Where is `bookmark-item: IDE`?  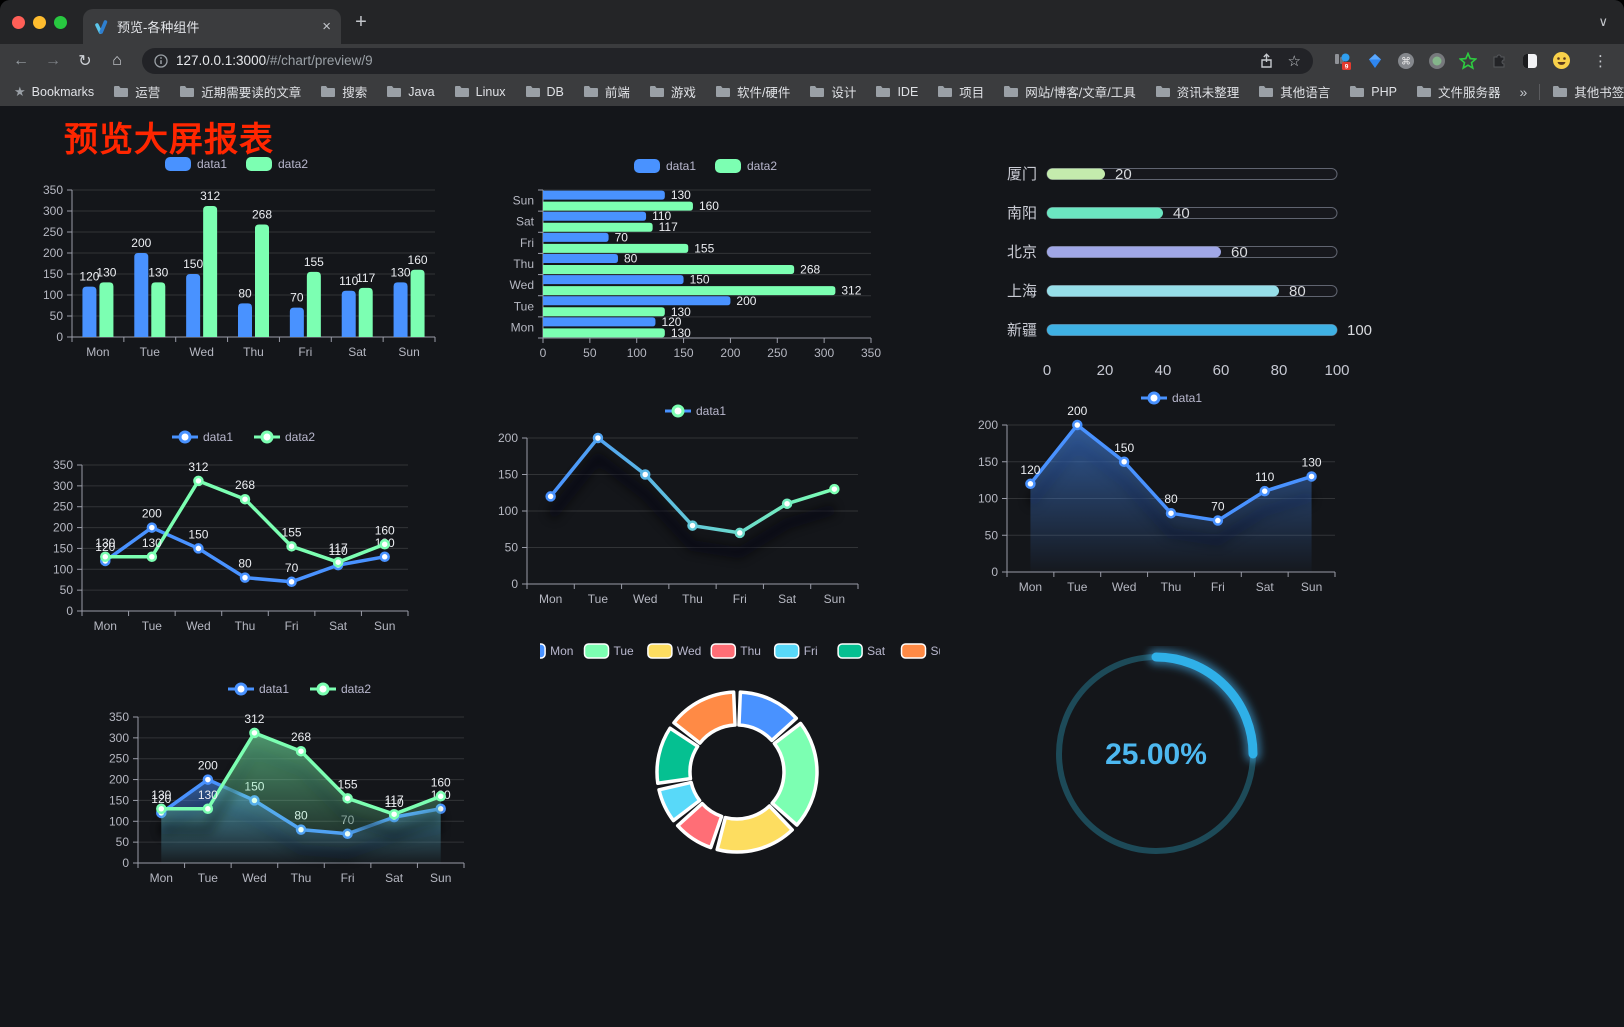 bookmark-item: IDE is located at coordinates (896, 92).